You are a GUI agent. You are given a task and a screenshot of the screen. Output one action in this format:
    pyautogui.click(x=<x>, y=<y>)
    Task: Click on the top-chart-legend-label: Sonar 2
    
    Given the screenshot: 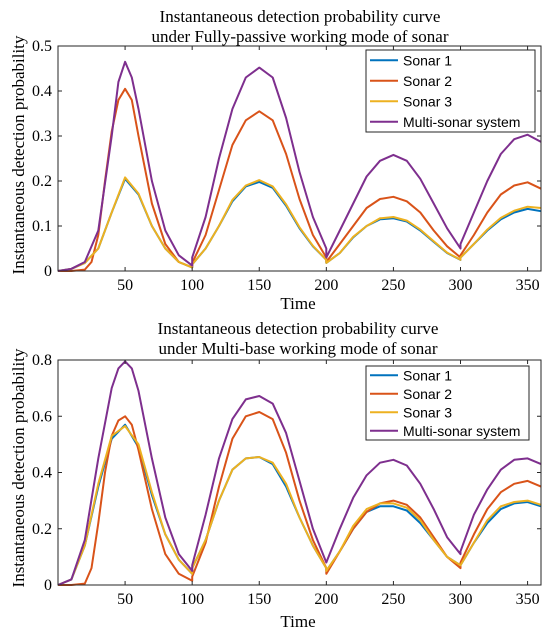 What is the action you would take?
    pyautogui.click(x=427, y=81)
    